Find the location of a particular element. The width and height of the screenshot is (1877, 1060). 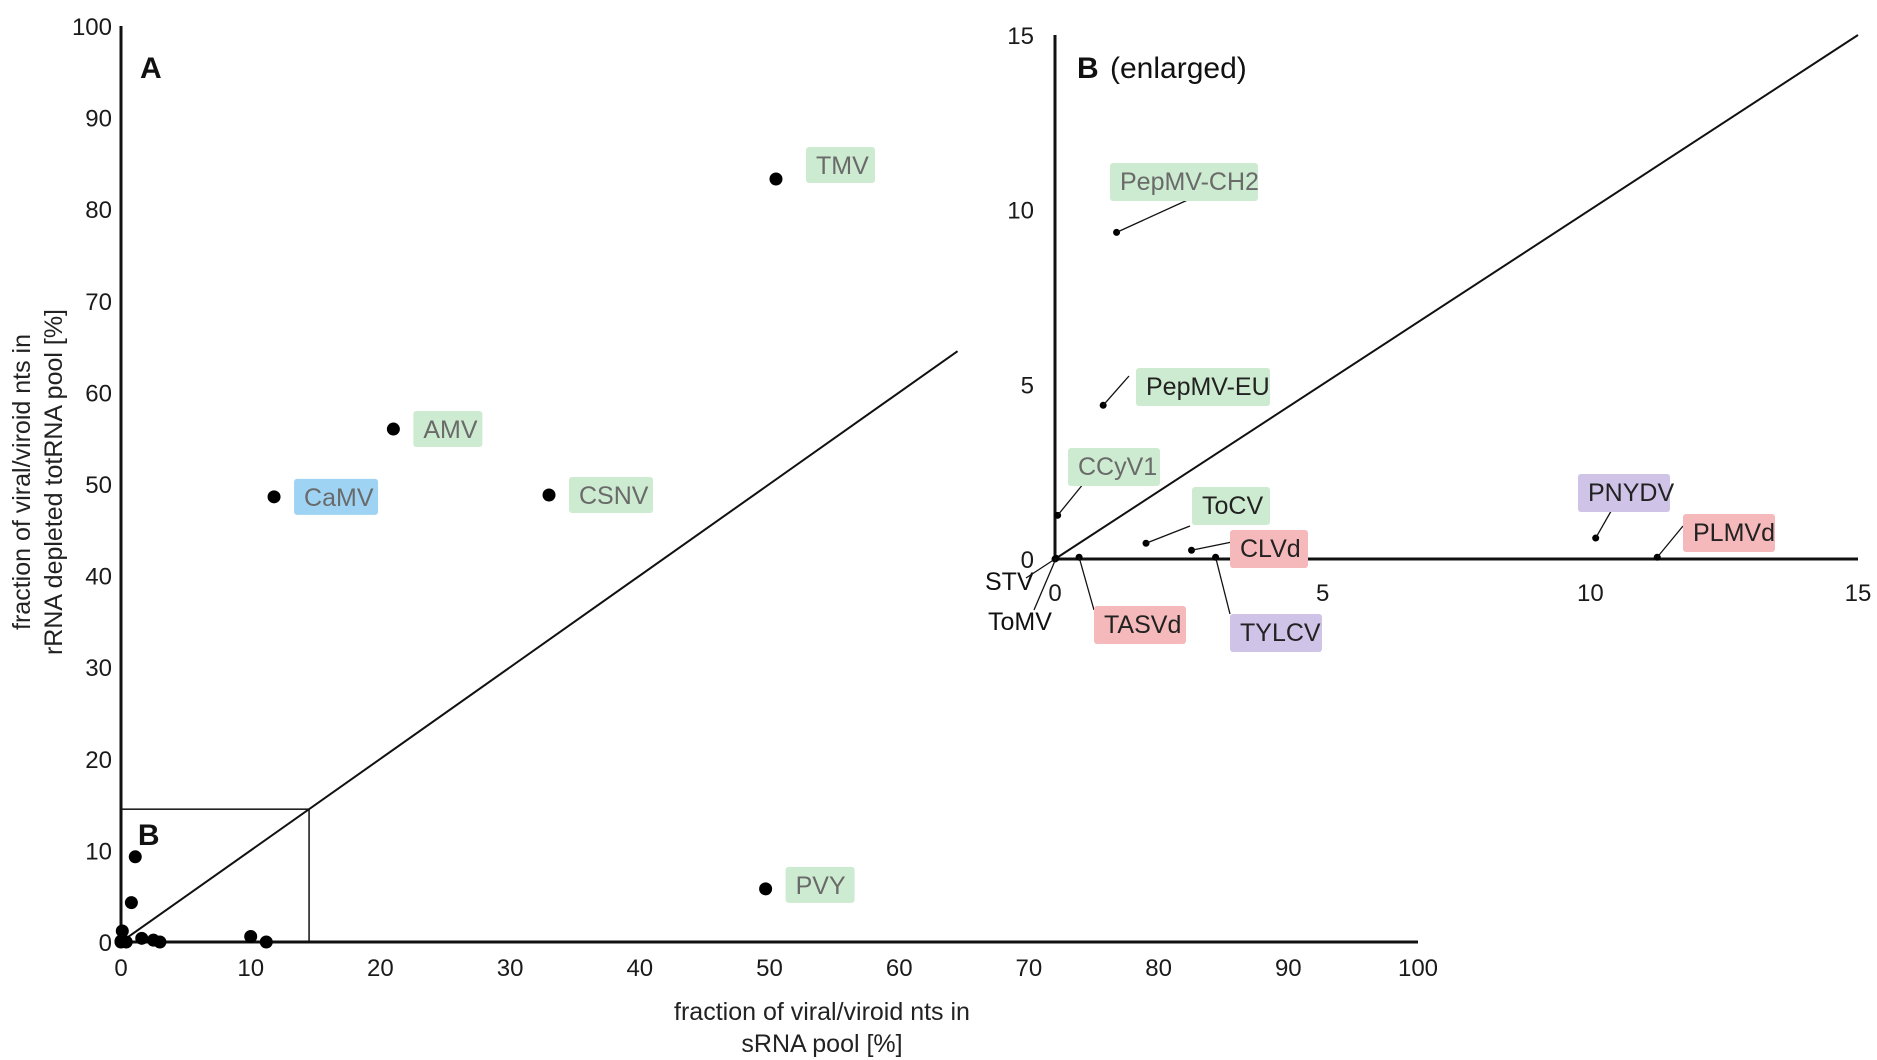

data-point-csnv is located at coordinates (549, 495).